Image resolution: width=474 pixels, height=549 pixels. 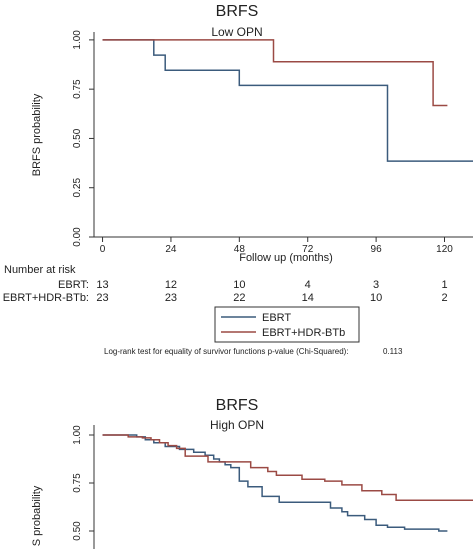 What do you see at coordinates (37, 134) in the screenshot?
I see `chart1-ylabel: BRFS probability` at bounding box center [37, 134].